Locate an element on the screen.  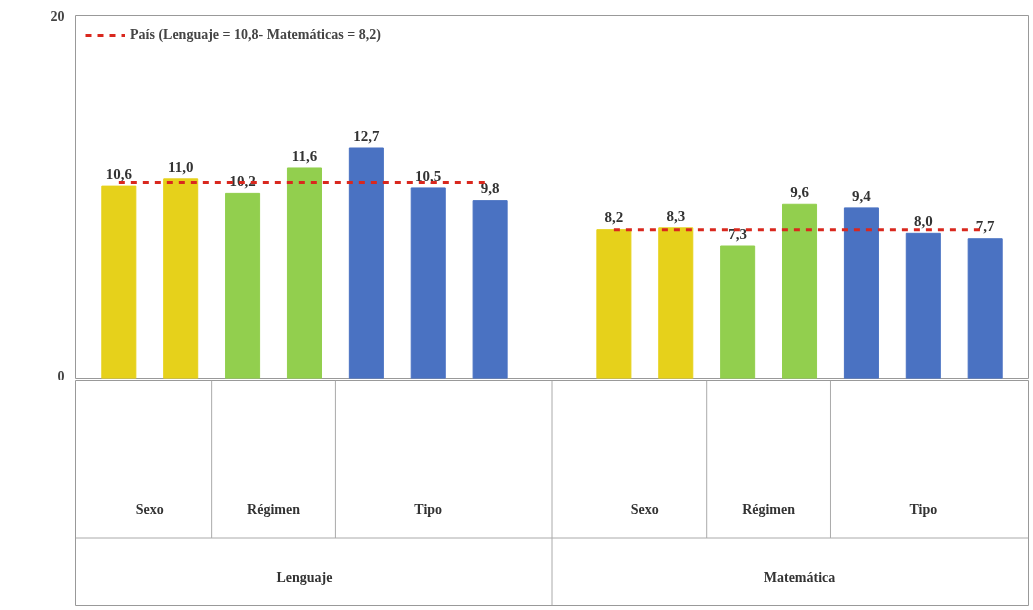
data-label: 9,4 is located at coordinates (862, 195).